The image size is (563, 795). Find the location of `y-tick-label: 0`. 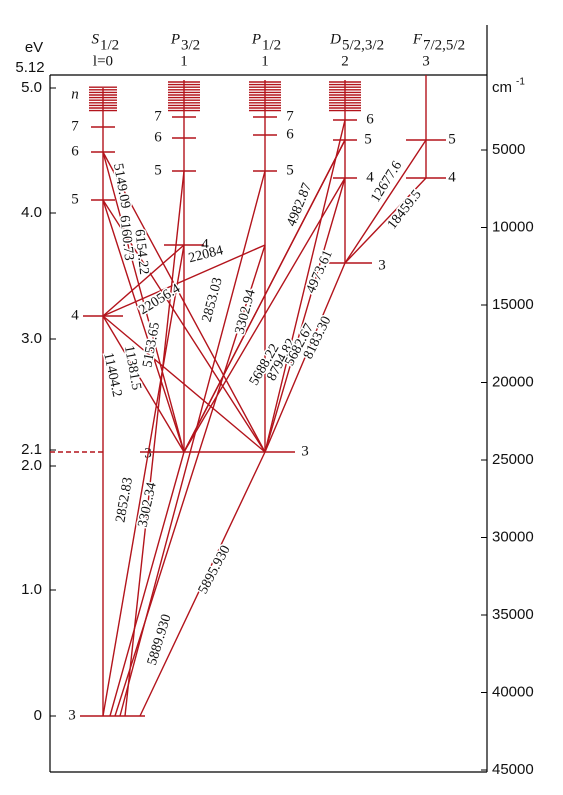

y-tick-label: 0 is located at coordinates (38, 715).